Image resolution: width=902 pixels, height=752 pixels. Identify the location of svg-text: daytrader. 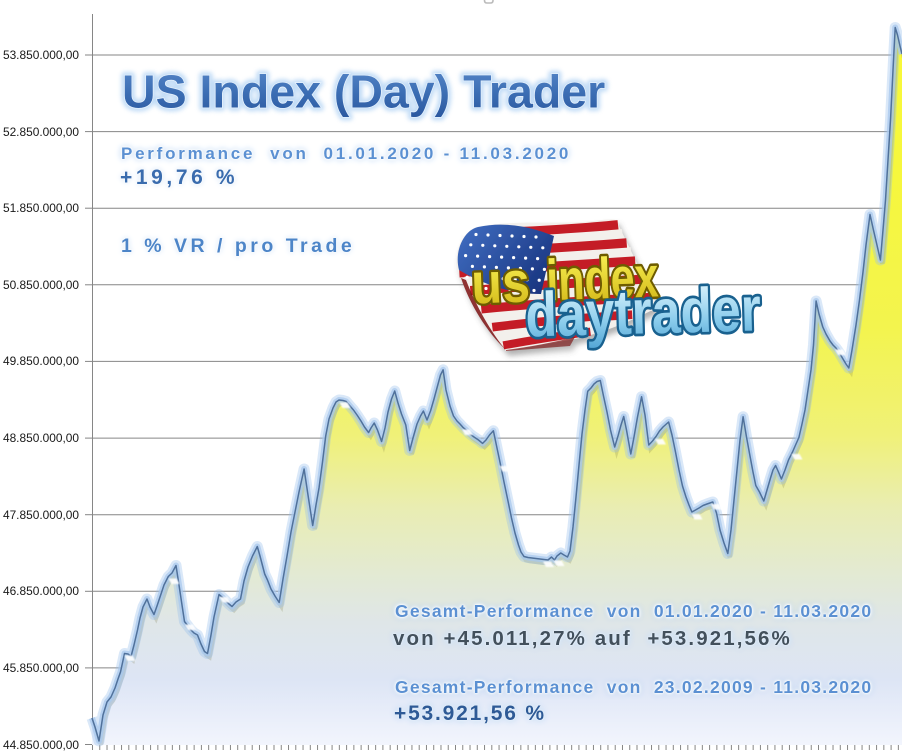
(643, 313).